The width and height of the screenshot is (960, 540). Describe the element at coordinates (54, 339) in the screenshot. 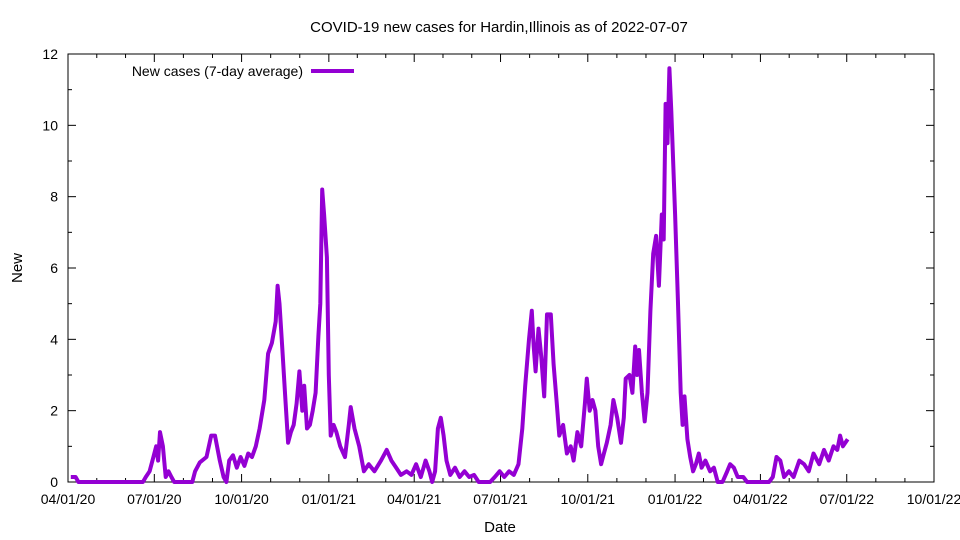

I see `y-tick-label: 4` at that location.